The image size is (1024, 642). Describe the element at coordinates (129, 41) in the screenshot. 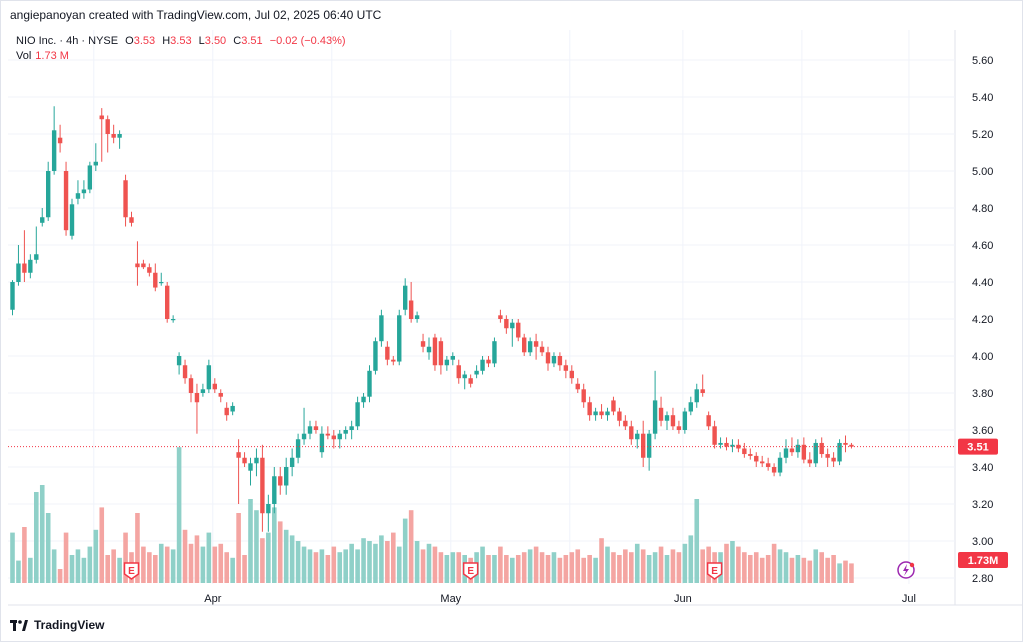

I see `open-label: O` at that location.